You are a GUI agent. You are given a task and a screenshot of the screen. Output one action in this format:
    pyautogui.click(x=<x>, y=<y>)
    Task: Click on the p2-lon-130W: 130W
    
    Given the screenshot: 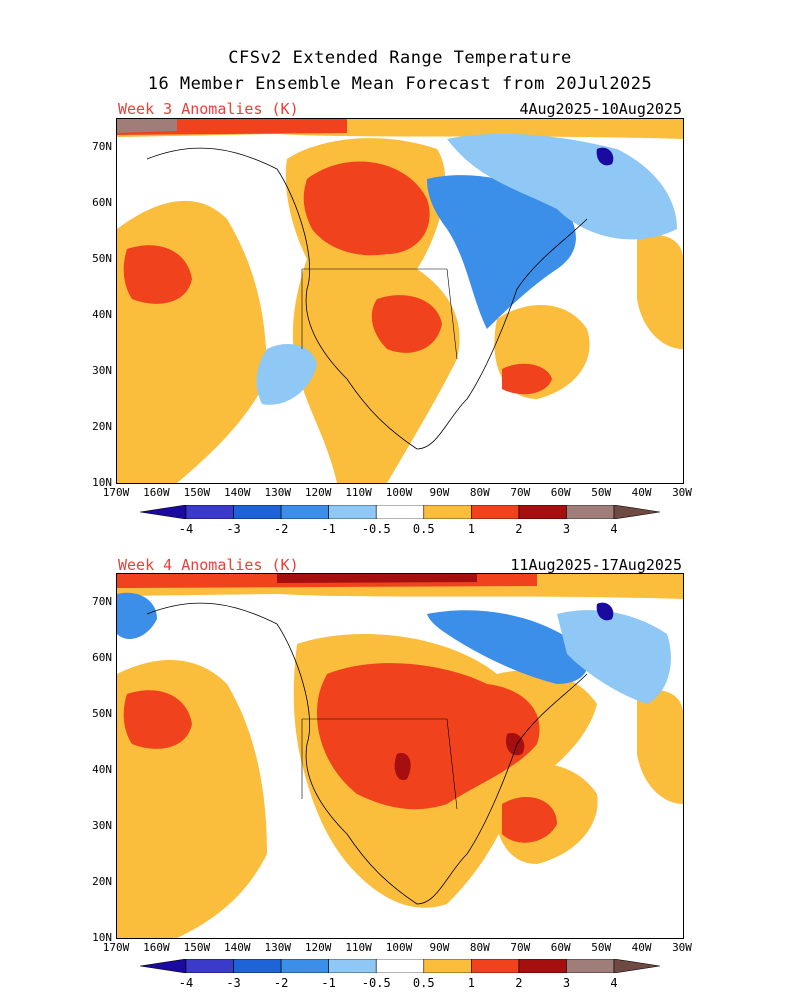 What is the action you would take?
    pyautogui.click(x=277, y=947)
    